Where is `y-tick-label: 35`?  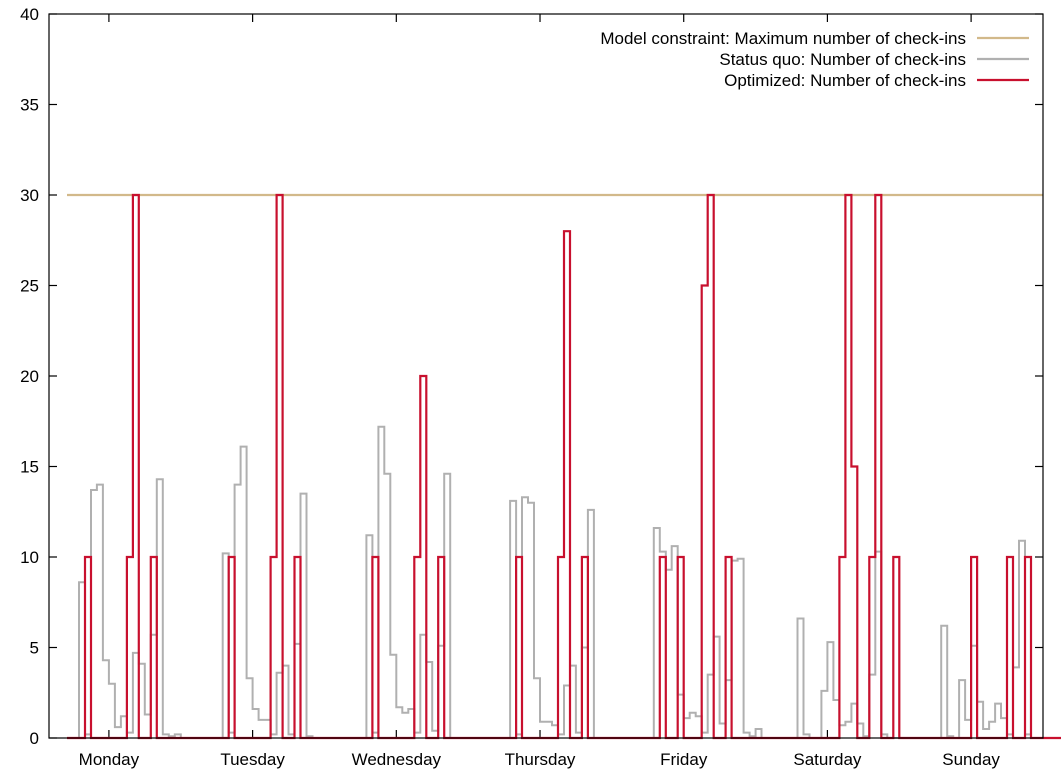 y-tick-label: 35 is located at coordinates (29, 105).